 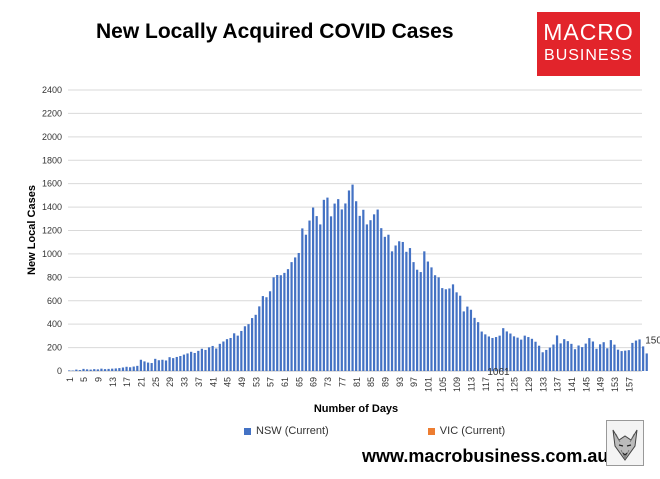 I want to click on x-tick-label: 69, so click(x=314, y=382).